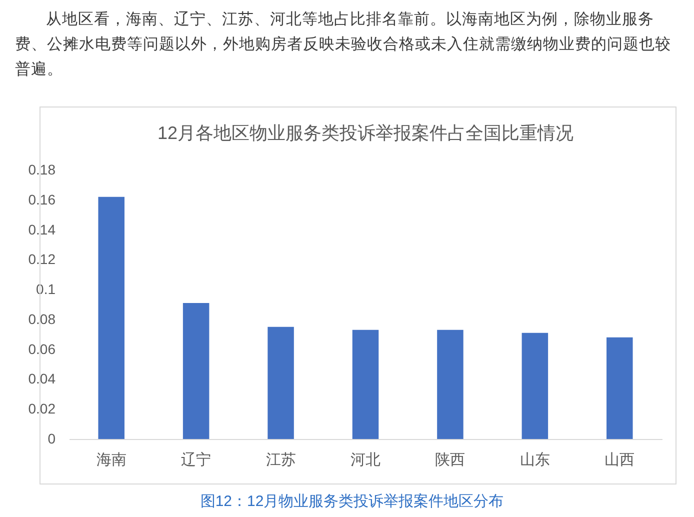 The width and height of the screenshot is (694, 517). I want to click on x-tick-label: 山西, so click(619, 460).